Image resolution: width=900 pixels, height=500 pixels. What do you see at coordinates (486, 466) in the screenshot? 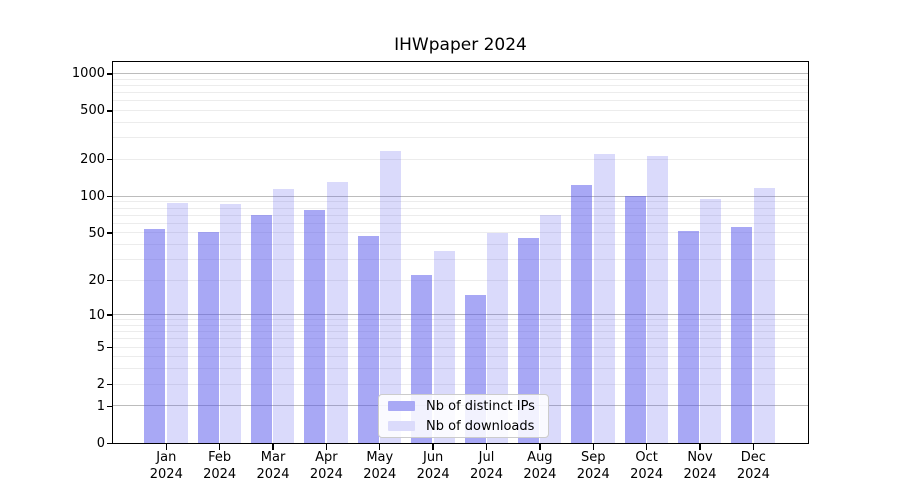
I see `x-tick-label: Jul 2024` at bounding box center [486, 466].